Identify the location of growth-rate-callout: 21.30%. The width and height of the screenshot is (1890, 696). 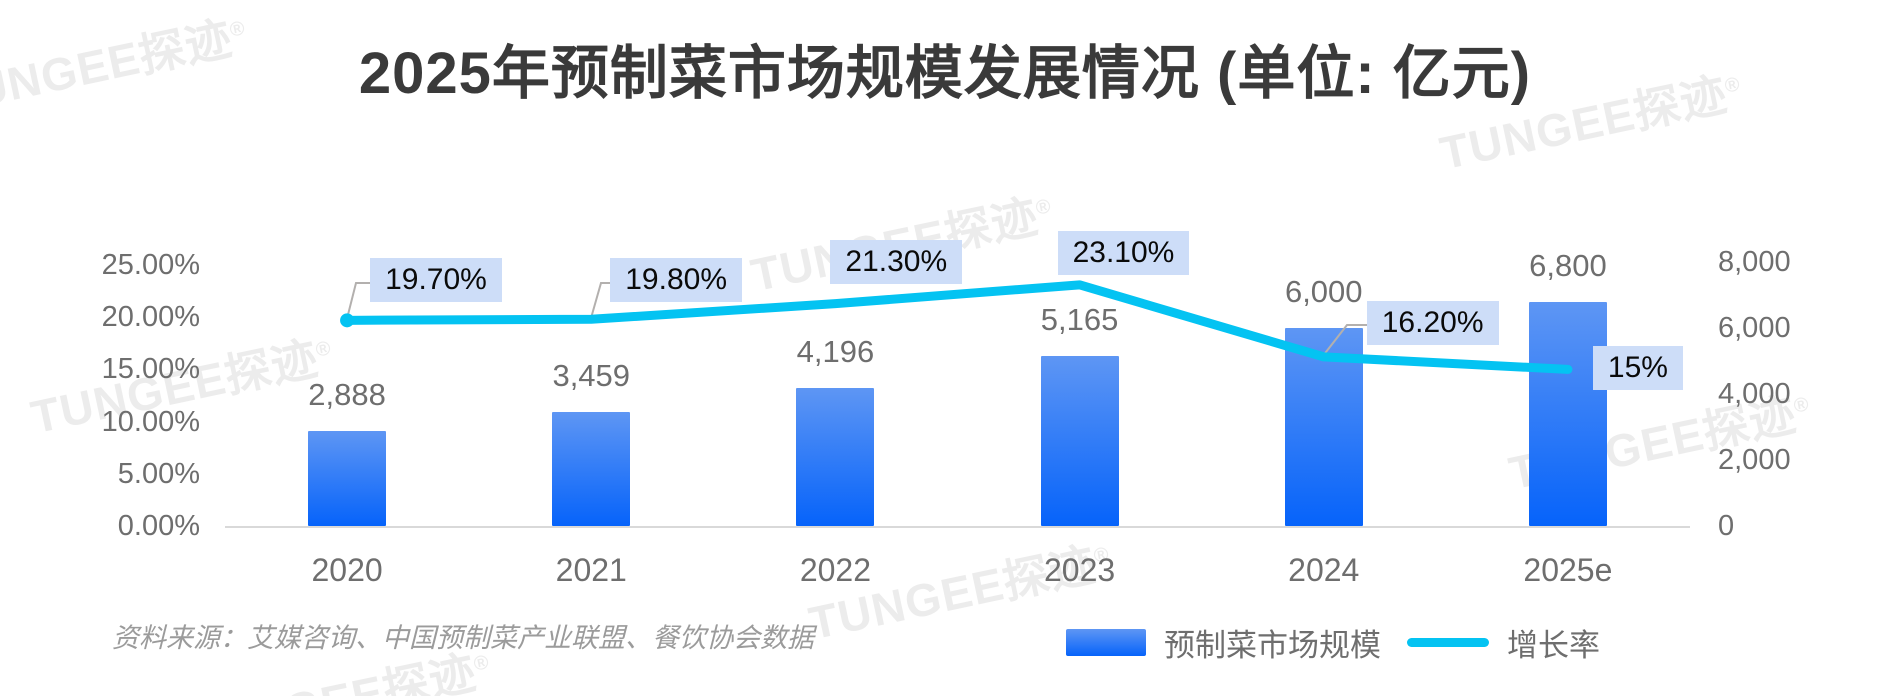
(896, 262).